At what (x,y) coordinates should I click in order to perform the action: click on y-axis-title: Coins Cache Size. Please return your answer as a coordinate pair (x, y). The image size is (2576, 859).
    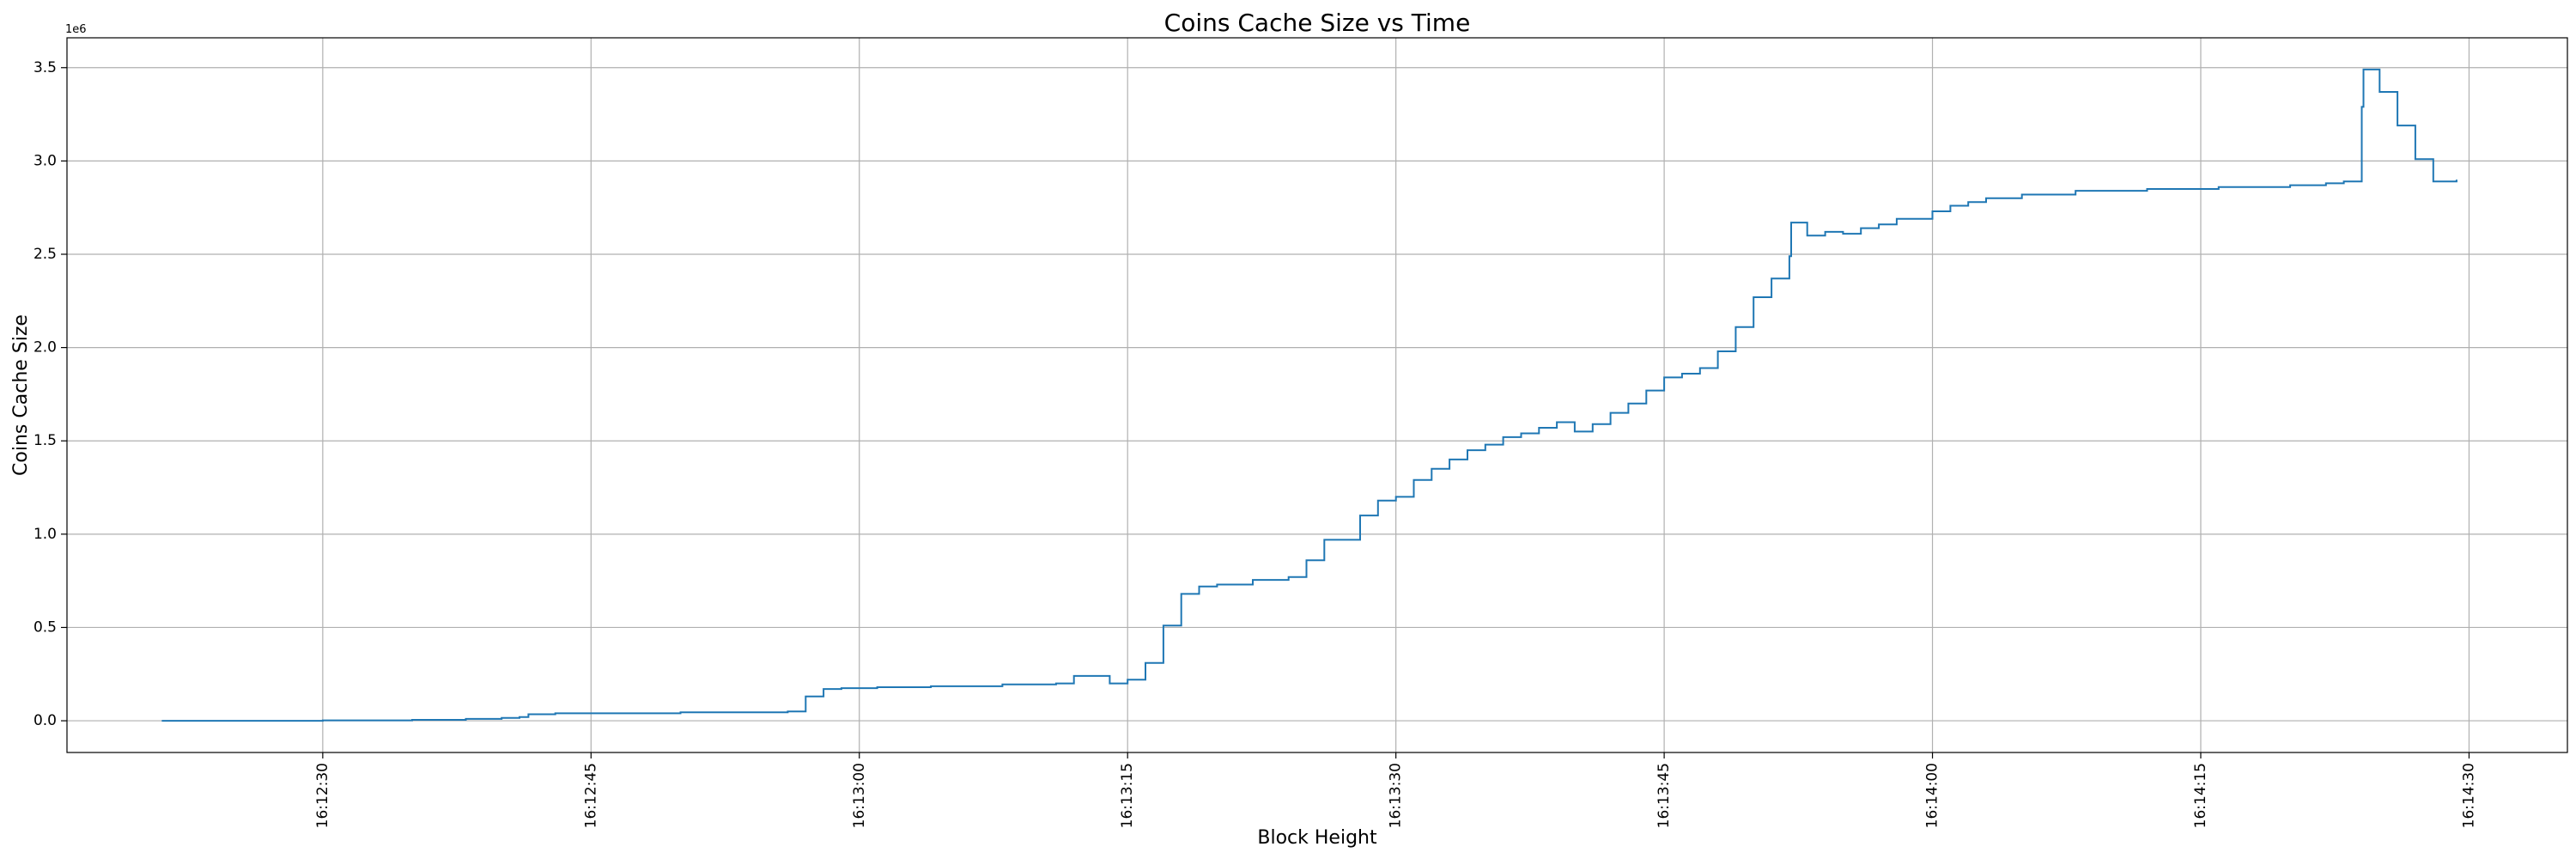
    Looking at the image, I should click on (21, 395).